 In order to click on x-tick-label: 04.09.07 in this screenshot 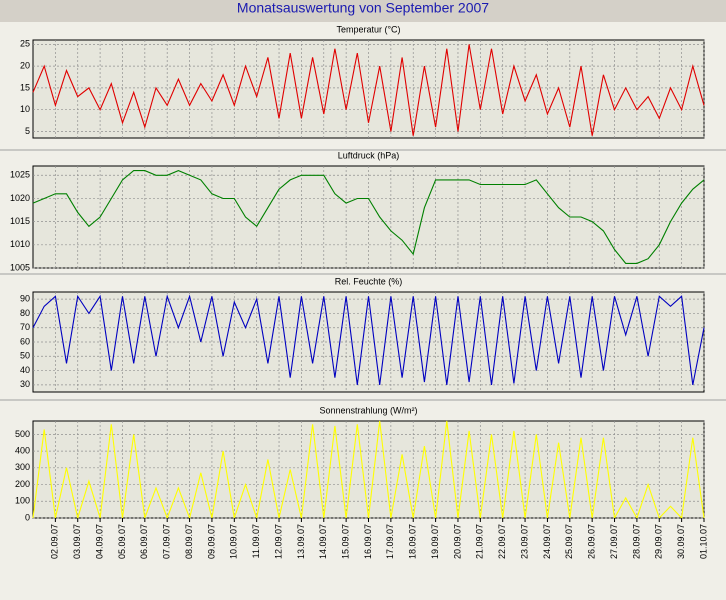, I will do `click(99, 541)`.